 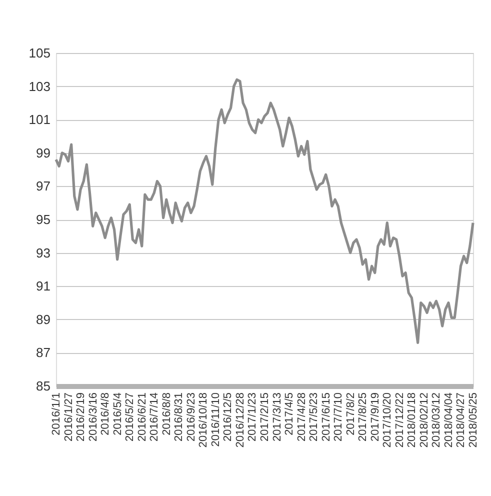 I want to click on x-tick-label: 2016/7/14, so click(x=154, y=417).